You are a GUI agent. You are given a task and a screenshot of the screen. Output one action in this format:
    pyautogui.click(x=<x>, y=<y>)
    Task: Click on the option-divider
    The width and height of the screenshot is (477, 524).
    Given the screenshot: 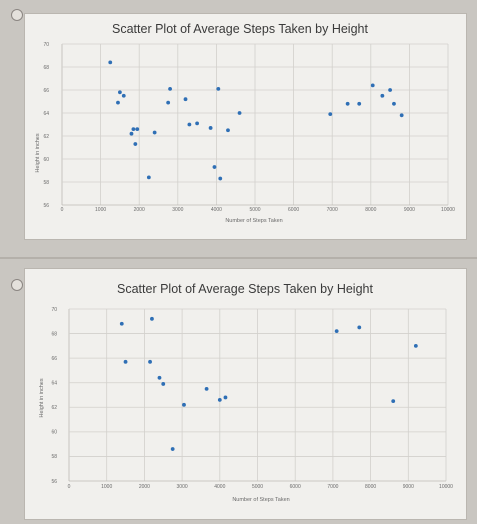 What is the action you would take?
    pyautogui.click(x=238, y=258)
    